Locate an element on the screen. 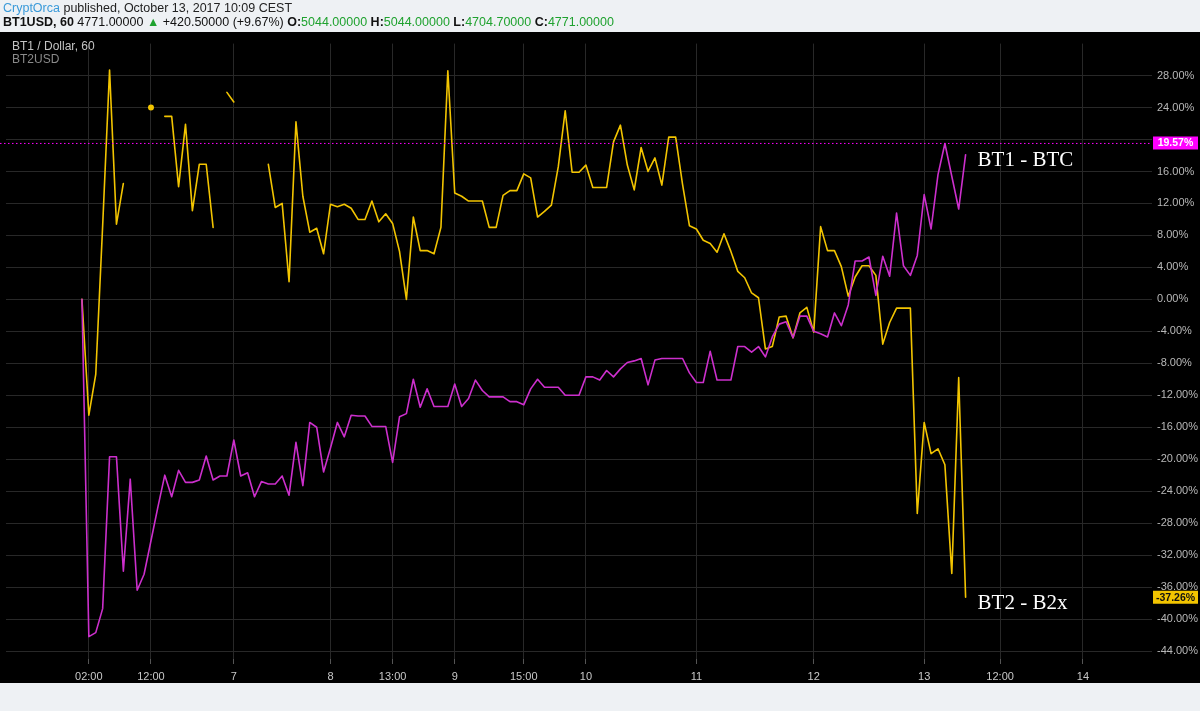 This screenshot has height=711, width=1200. x-tick-label: 9 is located at coordinates (454, 675).